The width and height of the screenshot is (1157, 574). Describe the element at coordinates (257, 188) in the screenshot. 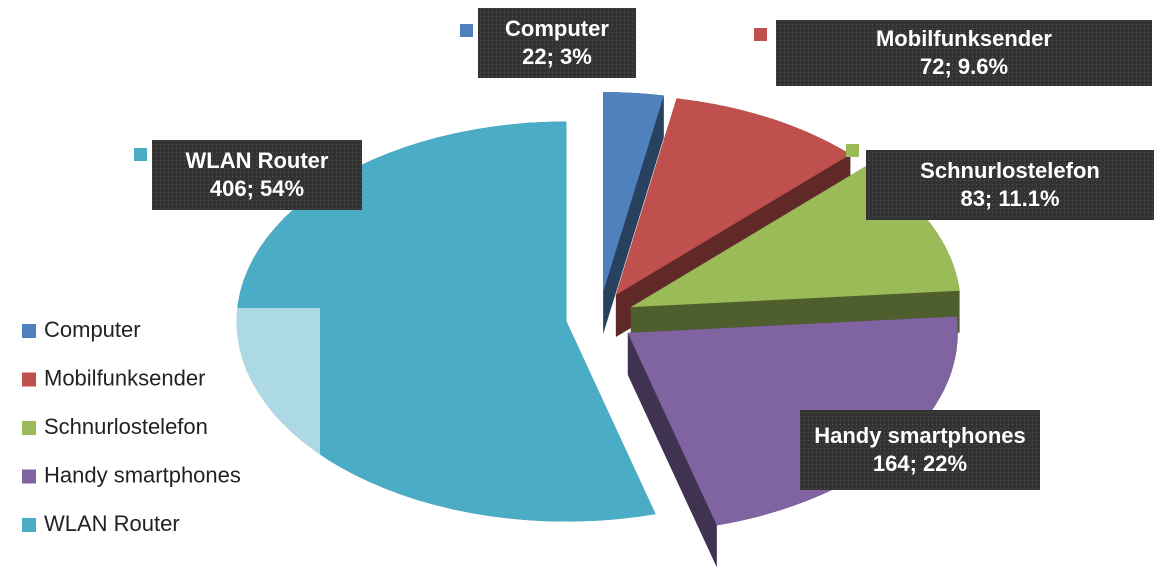

I see `label-value: 406; 54%` at that location.